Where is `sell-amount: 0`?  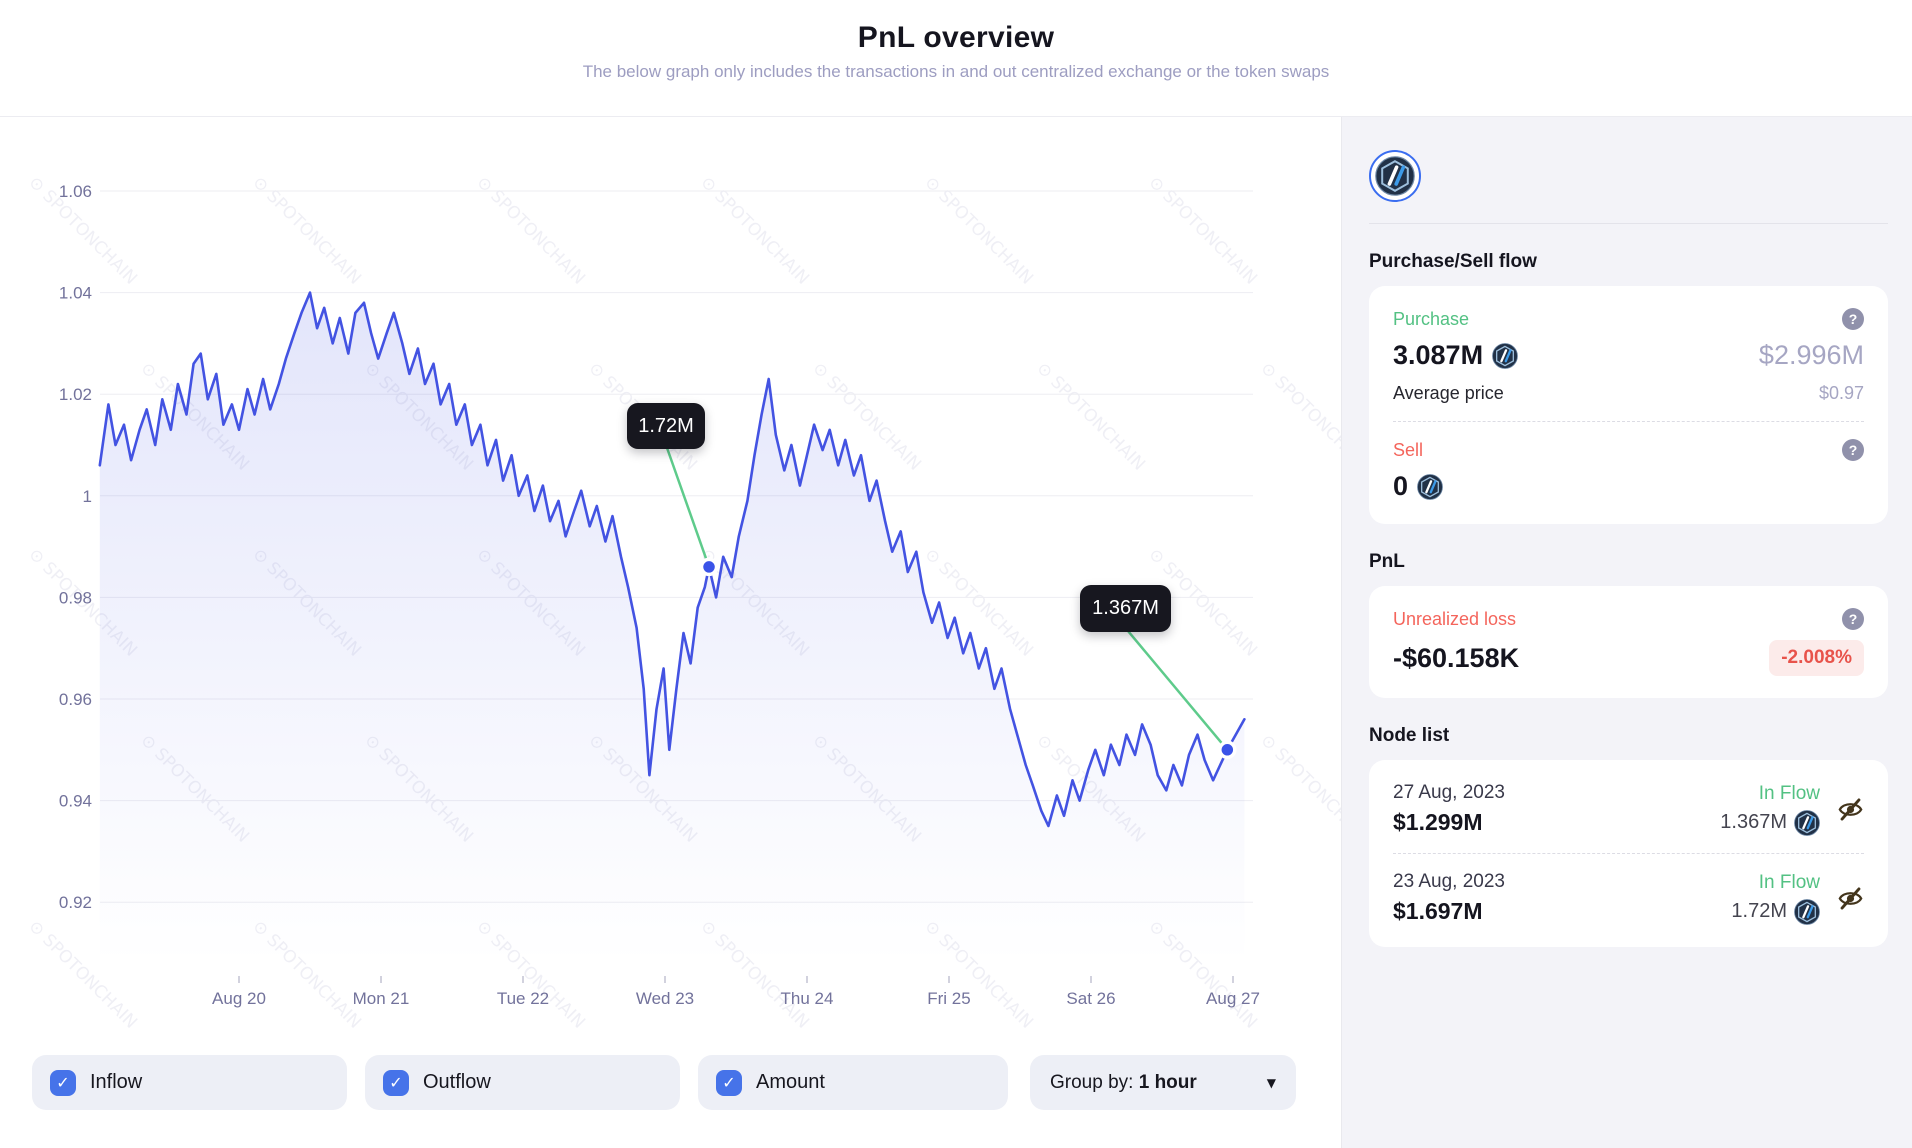
sell-amount: 0 is located at coordinates (1418, 486).